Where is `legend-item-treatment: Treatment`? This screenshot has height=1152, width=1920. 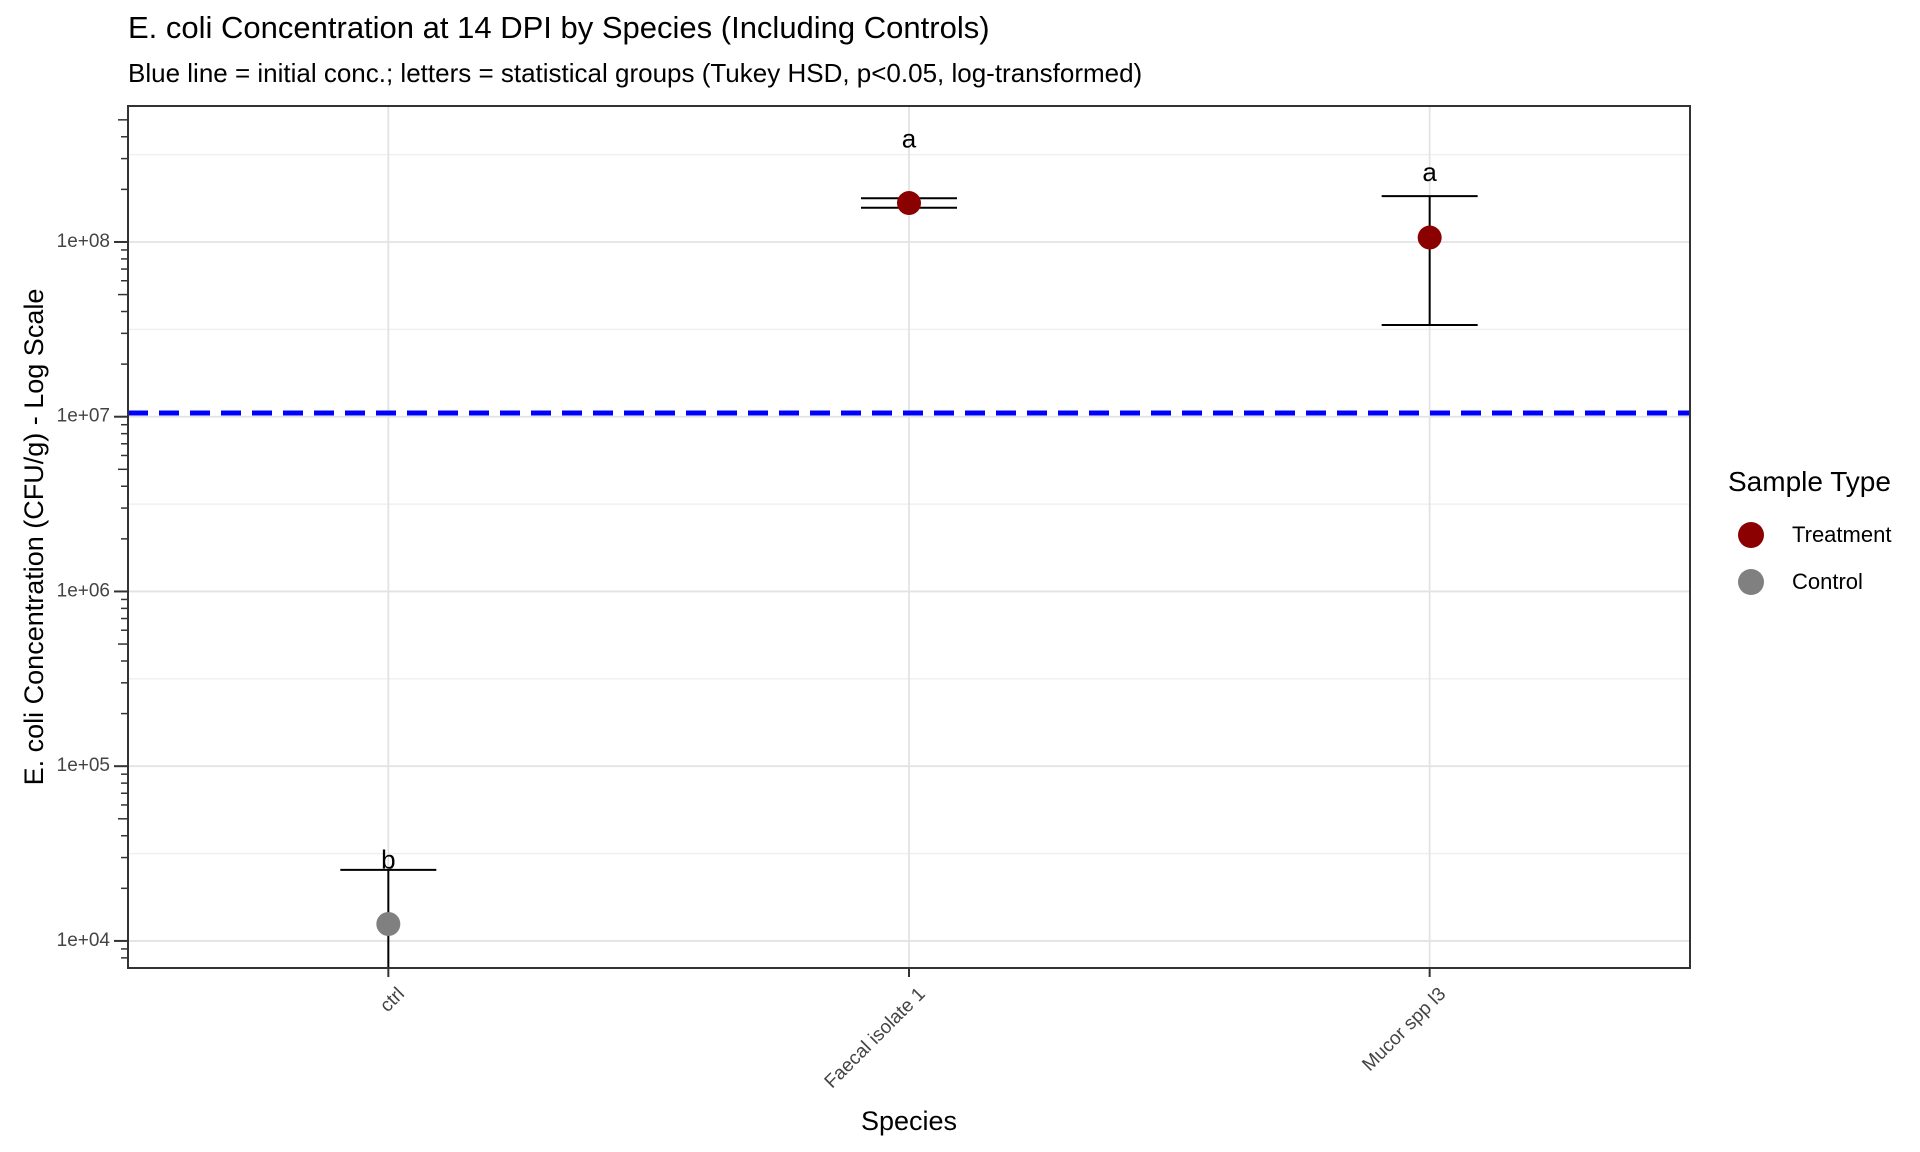 legend-item-treatment: Treatment is located at coordinates (1814, 535).